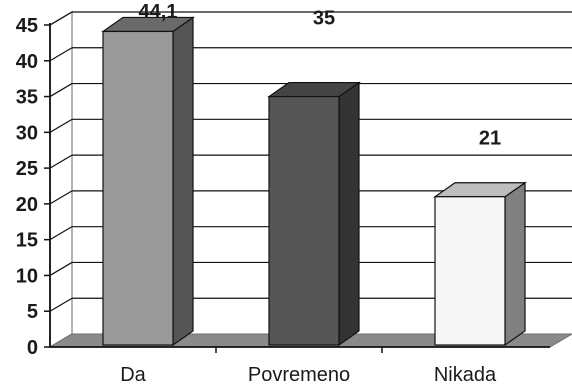 The width and height of the screenshot is (572, 384). I want to click on y-tick-label: 45, so click(27, 26).